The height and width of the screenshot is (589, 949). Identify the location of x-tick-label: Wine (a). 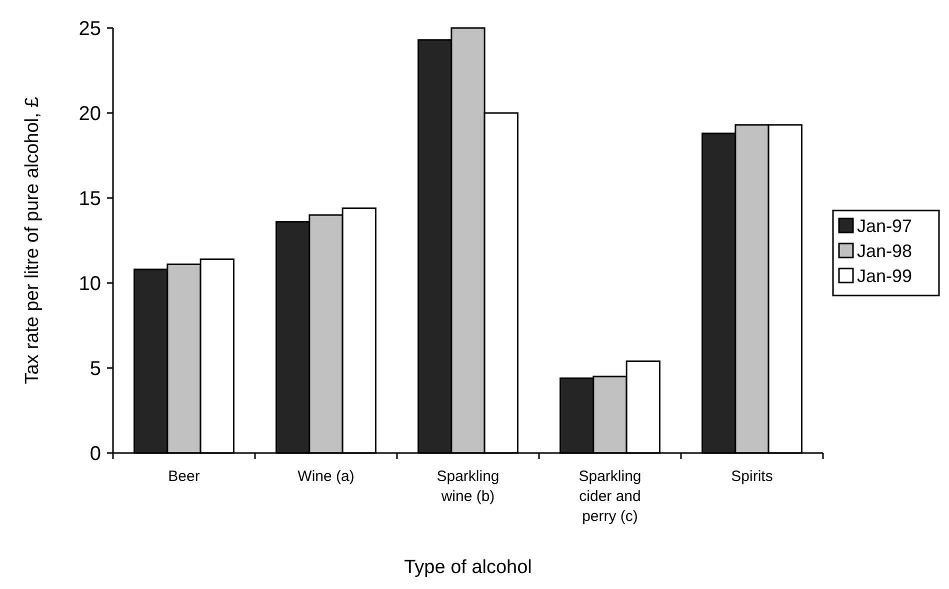
(326, 476).